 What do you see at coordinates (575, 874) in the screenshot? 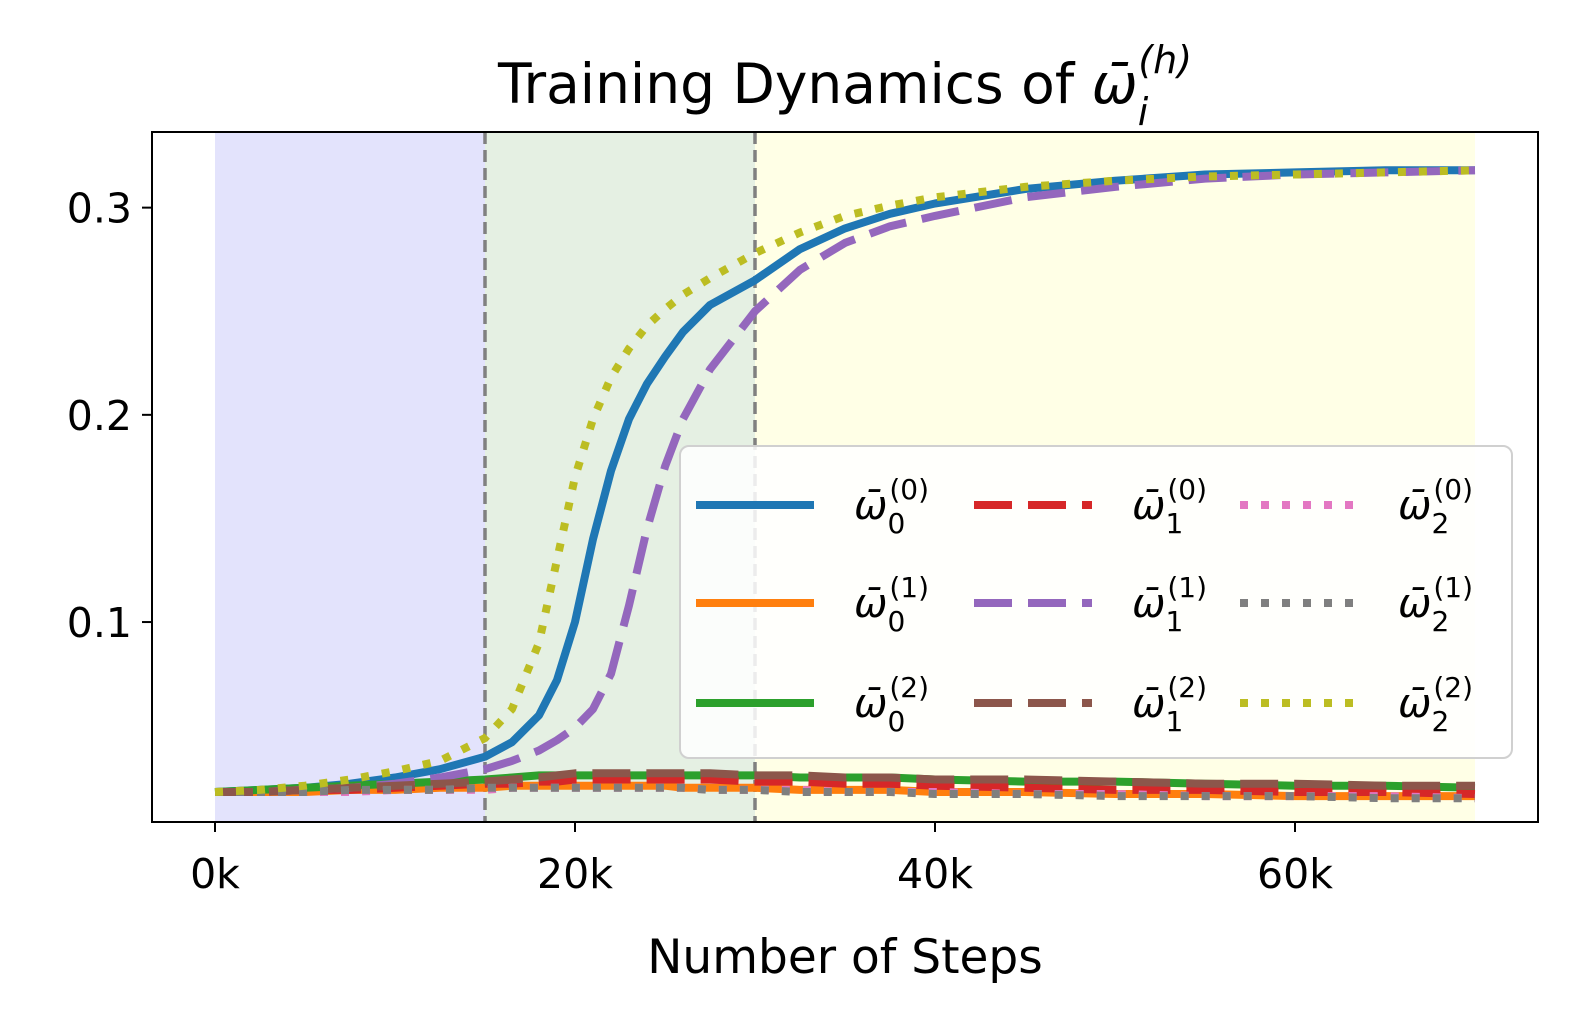
I see `x-tick-label: 20k` at bounding box center [575, 874].